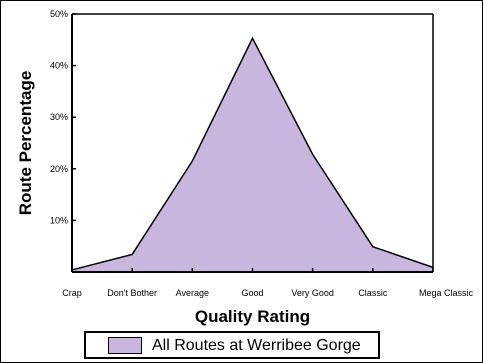 This screenshot has width=483, height=363. What do you see at coordinates (59, 117) in the screenshot?
I see `y-tick-label: 30%` at bounding box center [59, 117].